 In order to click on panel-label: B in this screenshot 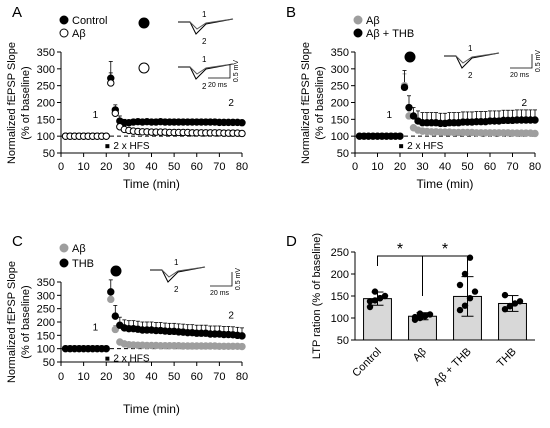, I will do `click(291, 12)`.